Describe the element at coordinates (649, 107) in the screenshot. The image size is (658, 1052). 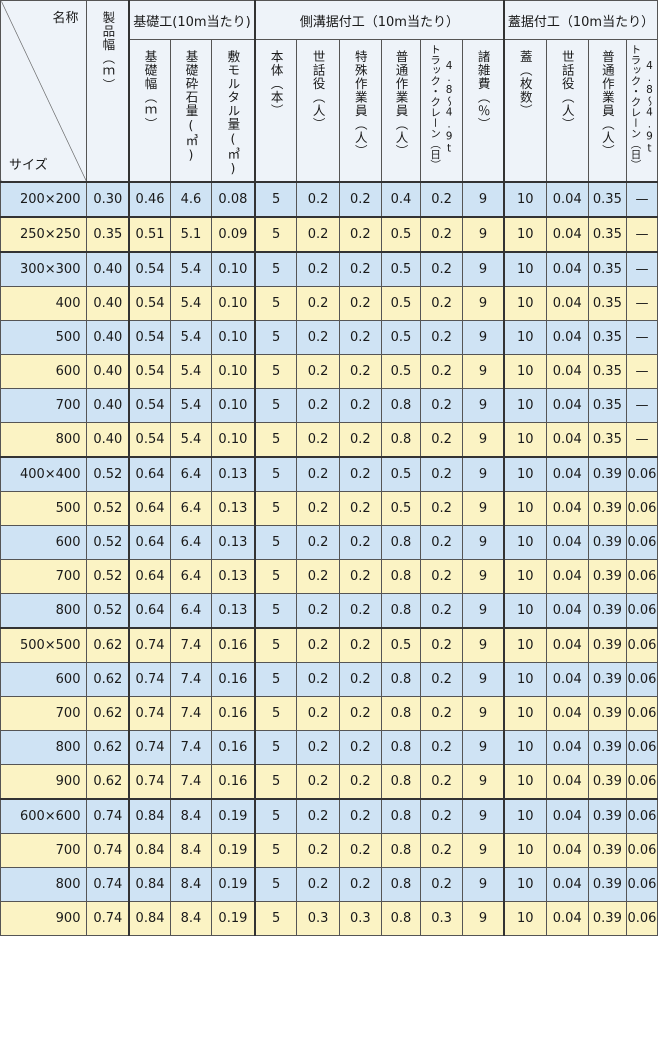
I see `futa-crane-ton-label: 4.8〜4.9t` at that location.